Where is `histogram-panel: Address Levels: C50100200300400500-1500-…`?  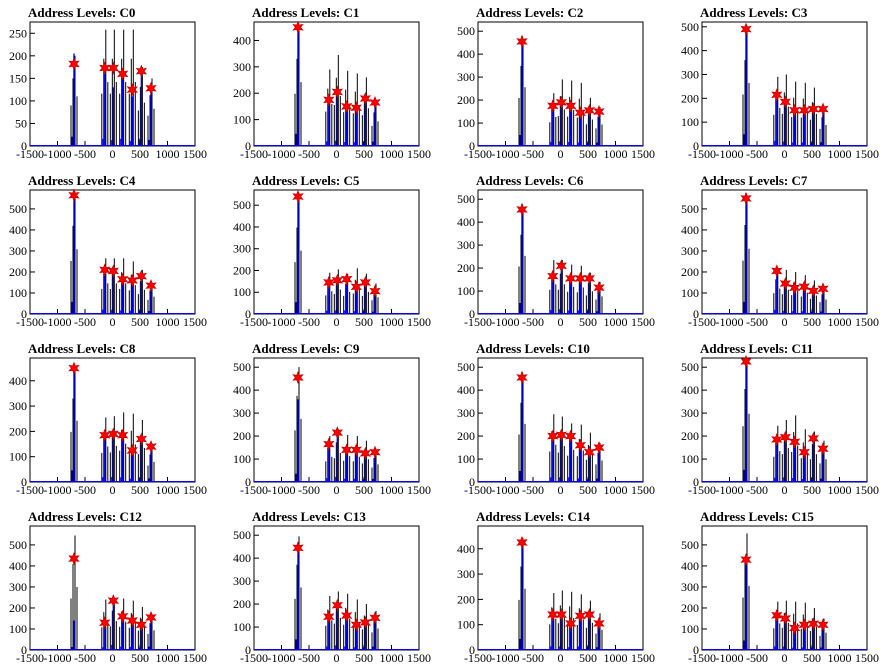
histogram-panel: Address Levels: C50100200300400500-1500-… is located at coordinates (332, 251).